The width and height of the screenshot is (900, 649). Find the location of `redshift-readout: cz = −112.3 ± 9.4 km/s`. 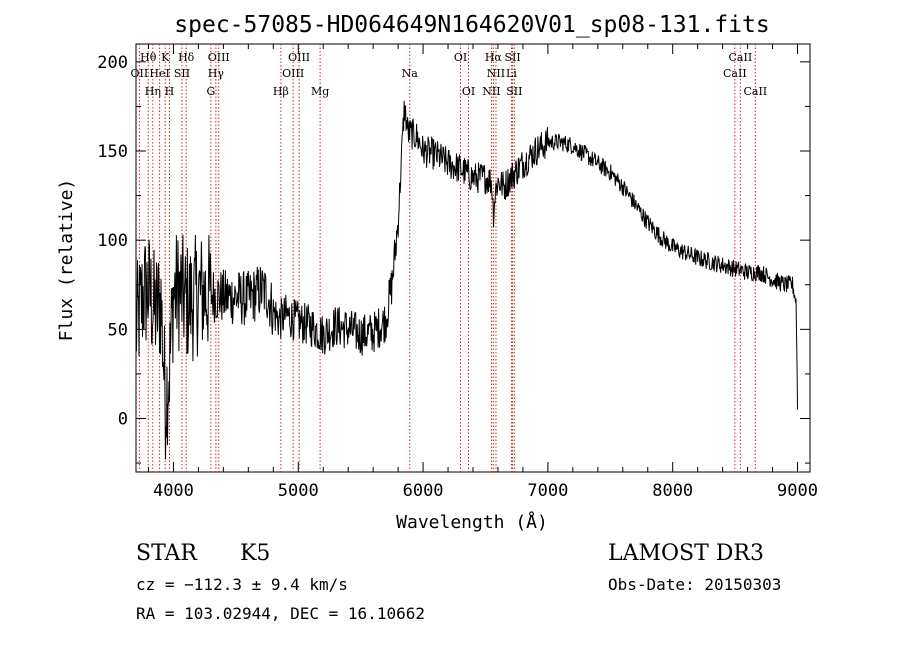

redshift-readout: cz = −112.3 ± 9.4 km/s is located at coordinates (242, 584).